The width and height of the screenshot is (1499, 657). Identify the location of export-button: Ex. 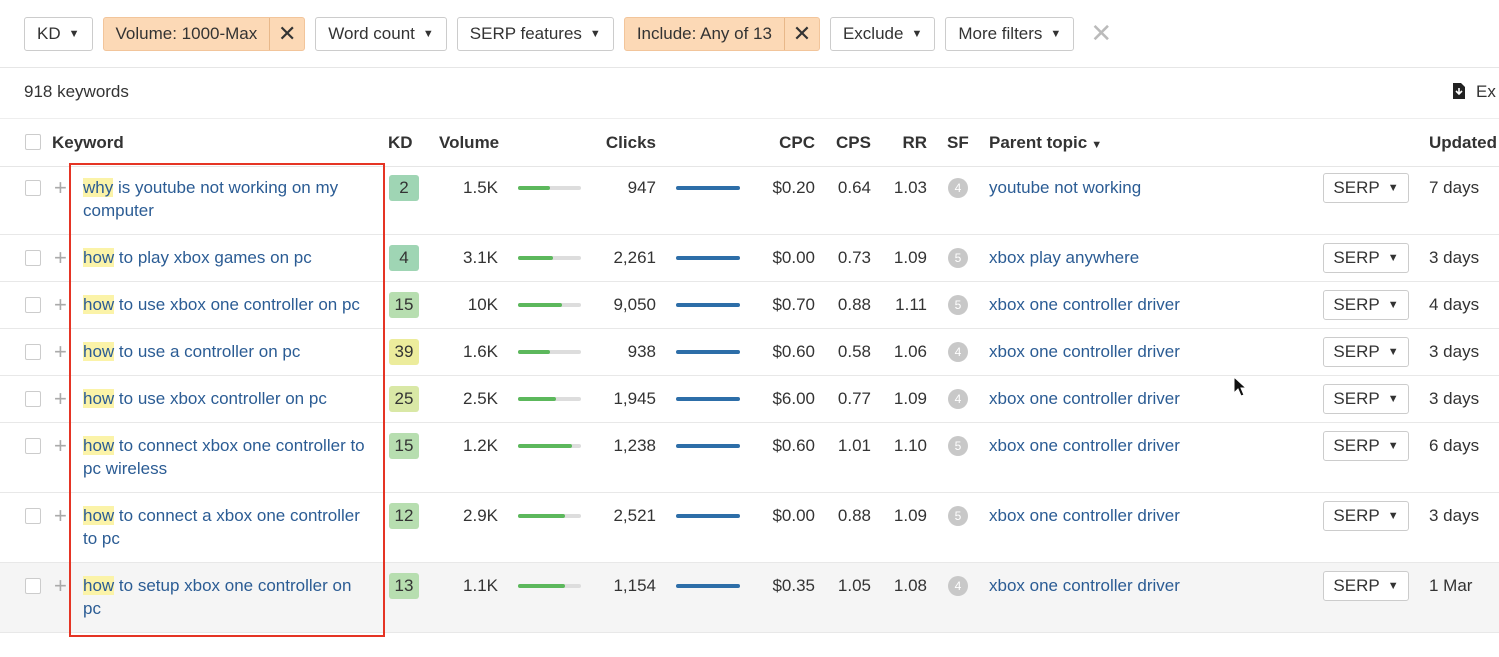
(1474, 92).